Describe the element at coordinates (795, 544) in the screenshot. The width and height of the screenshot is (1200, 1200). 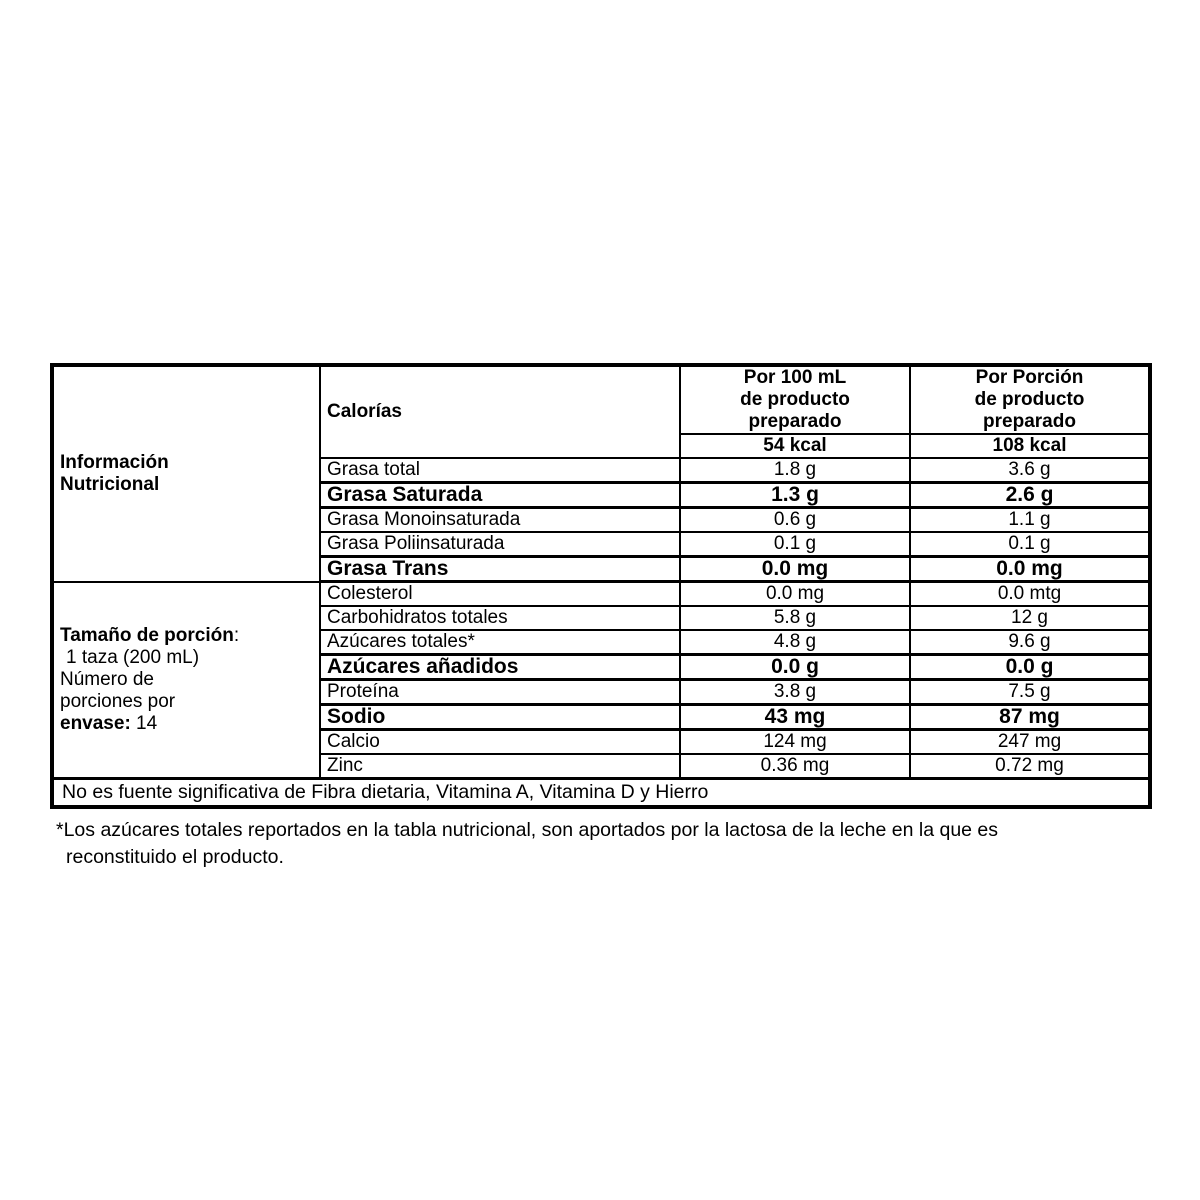
I see `value-per-100ml: 0.1 g` at that location.